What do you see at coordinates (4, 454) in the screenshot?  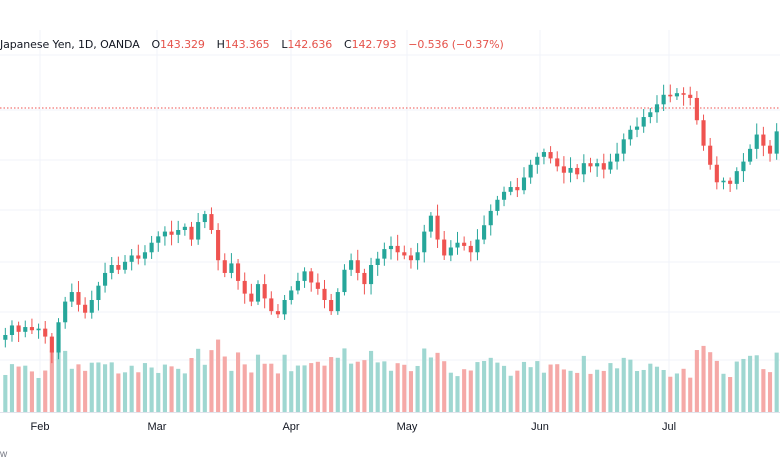 I see `footer-watermark: w` at bounding box center [4, 454].